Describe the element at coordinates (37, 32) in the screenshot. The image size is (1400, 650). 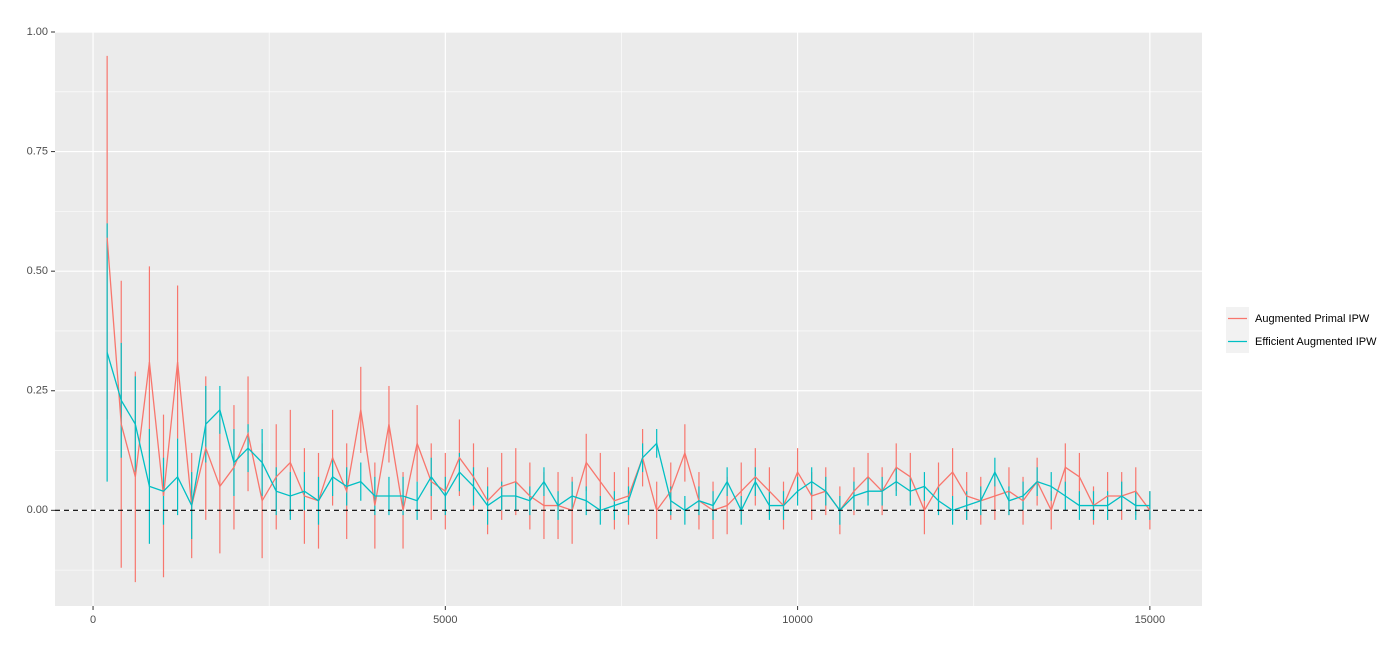
I see `y-tick-label: 1.00` at that location.